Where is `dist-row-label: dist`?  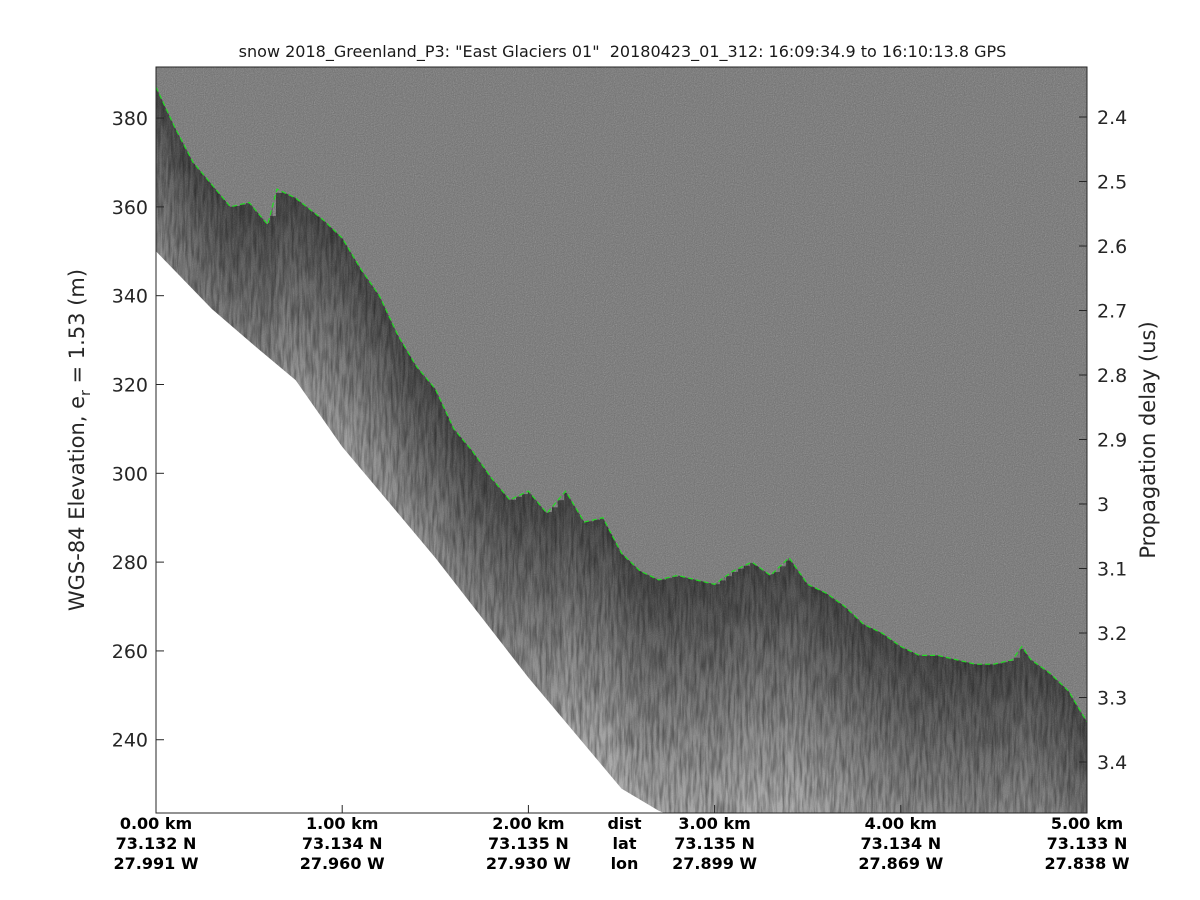 dist-row-label: dist is located at coordinates (624, 823).